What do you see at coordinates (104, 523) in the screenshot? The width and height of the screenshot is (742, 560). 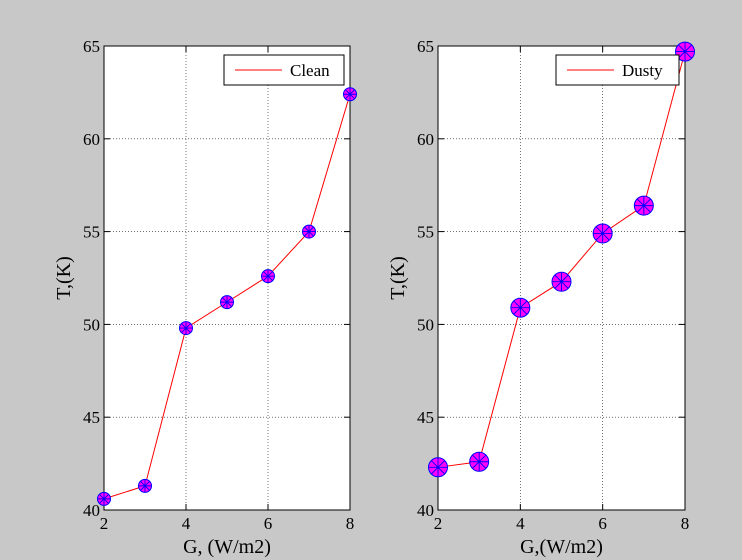 I see `left-x-tick-label: 2` at bounding box center [104, 523].